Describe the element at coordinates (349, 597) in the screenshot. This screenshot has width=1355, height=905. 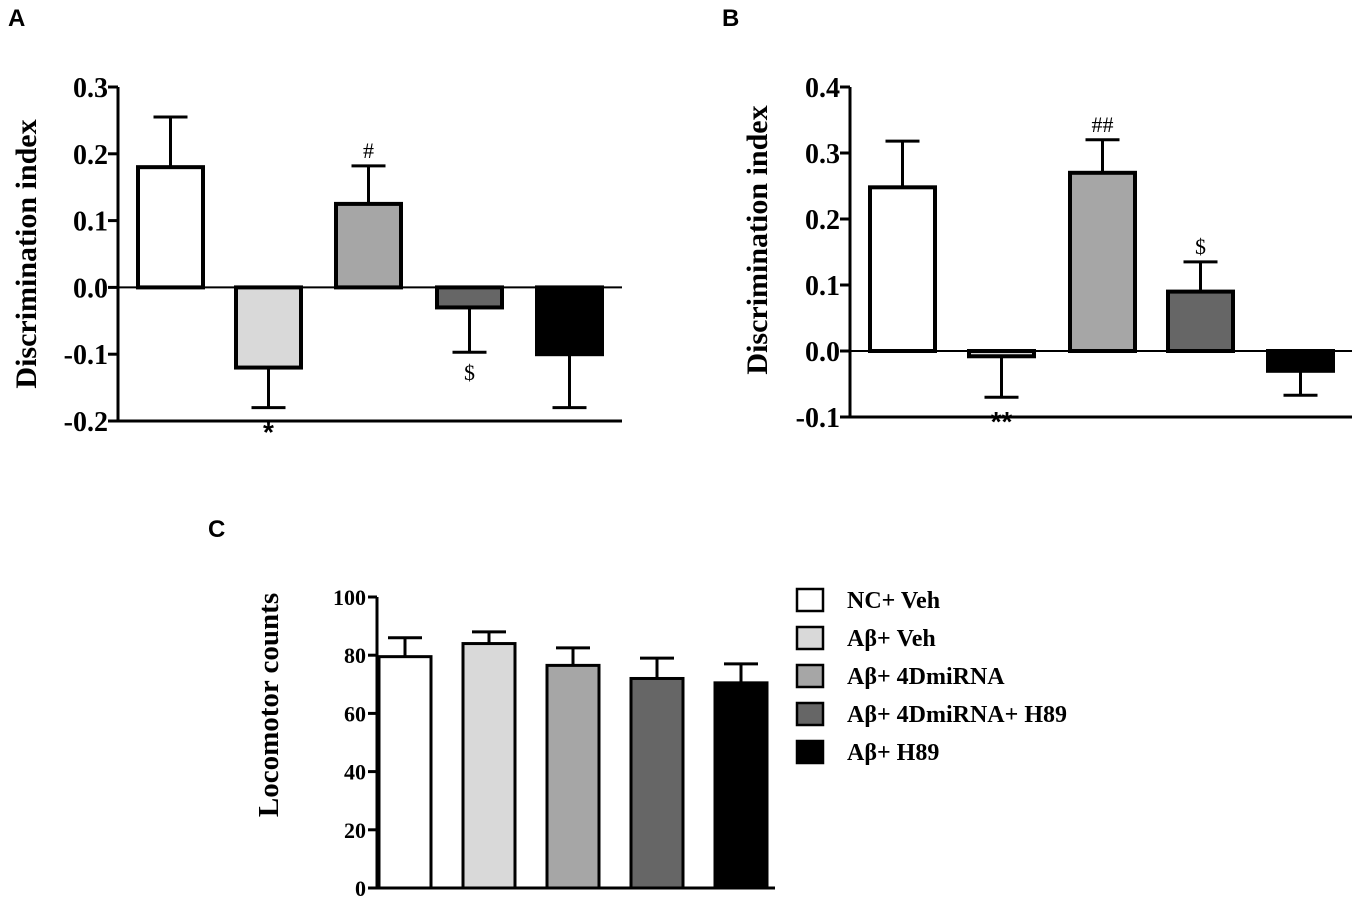
I see `y-tick-label: 100` at that location.